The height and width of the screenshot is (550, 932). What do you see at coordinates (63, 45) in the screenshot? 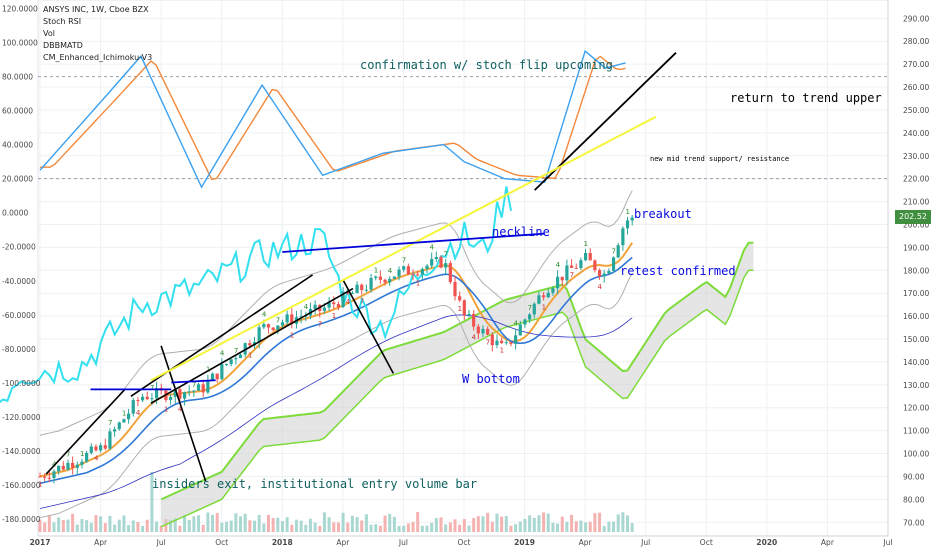
I see `indicator-dbbmatd: DBBMATD` at bounding box center [63, 45].